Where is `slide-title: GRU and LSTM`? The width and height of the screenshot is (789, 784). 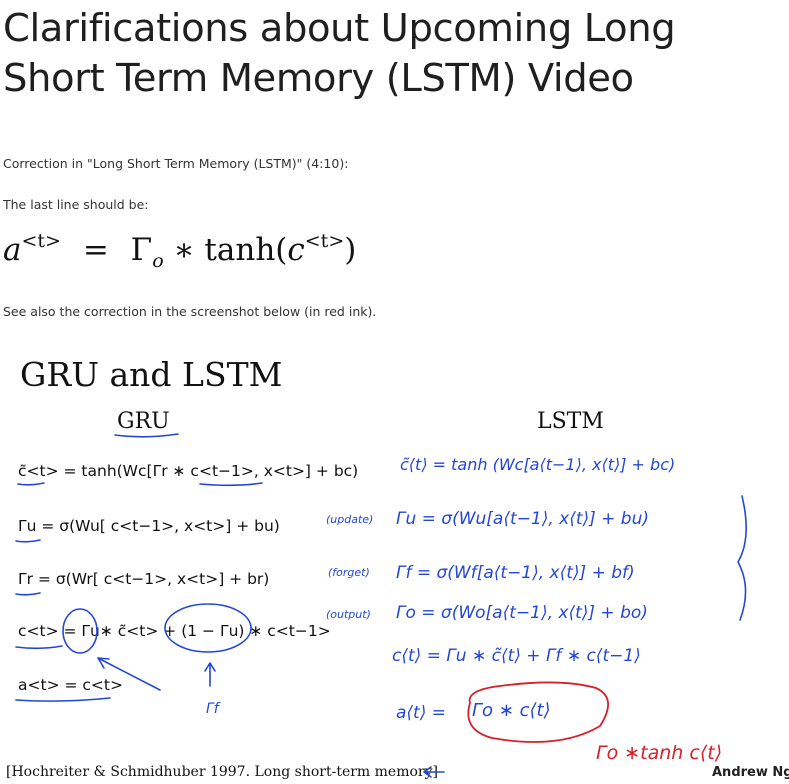 slide-title: GRU and LSTM is located at coordinates (151, 374).